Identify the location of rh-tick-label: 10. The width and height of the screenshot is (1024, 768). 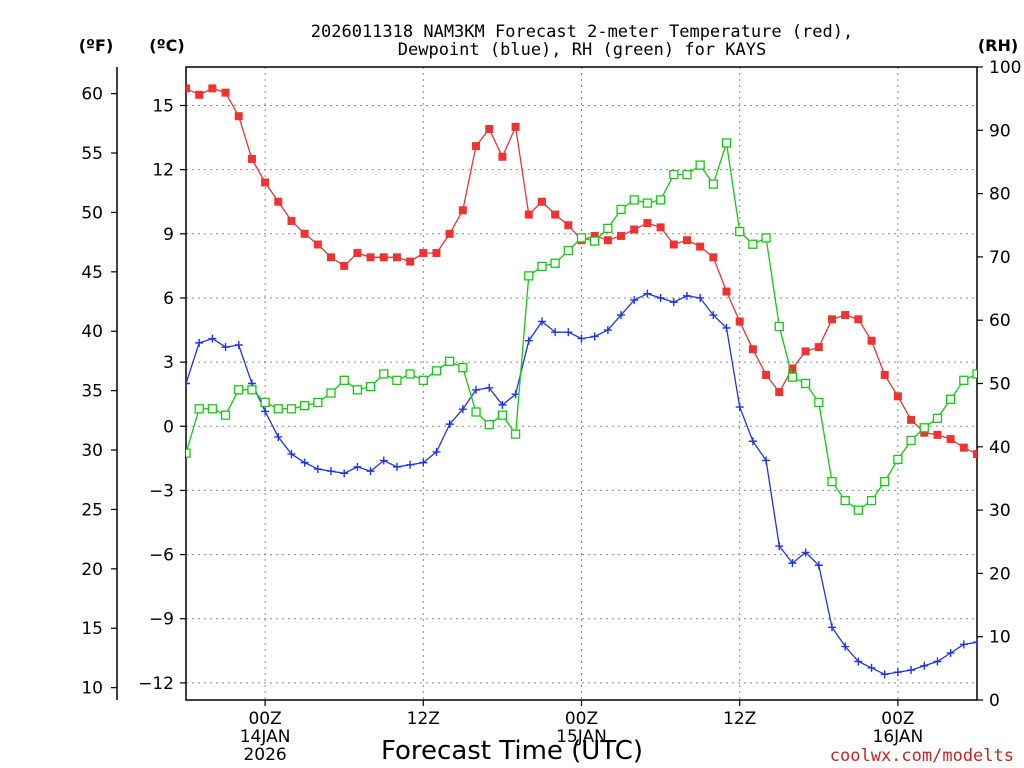
(1000, 638).